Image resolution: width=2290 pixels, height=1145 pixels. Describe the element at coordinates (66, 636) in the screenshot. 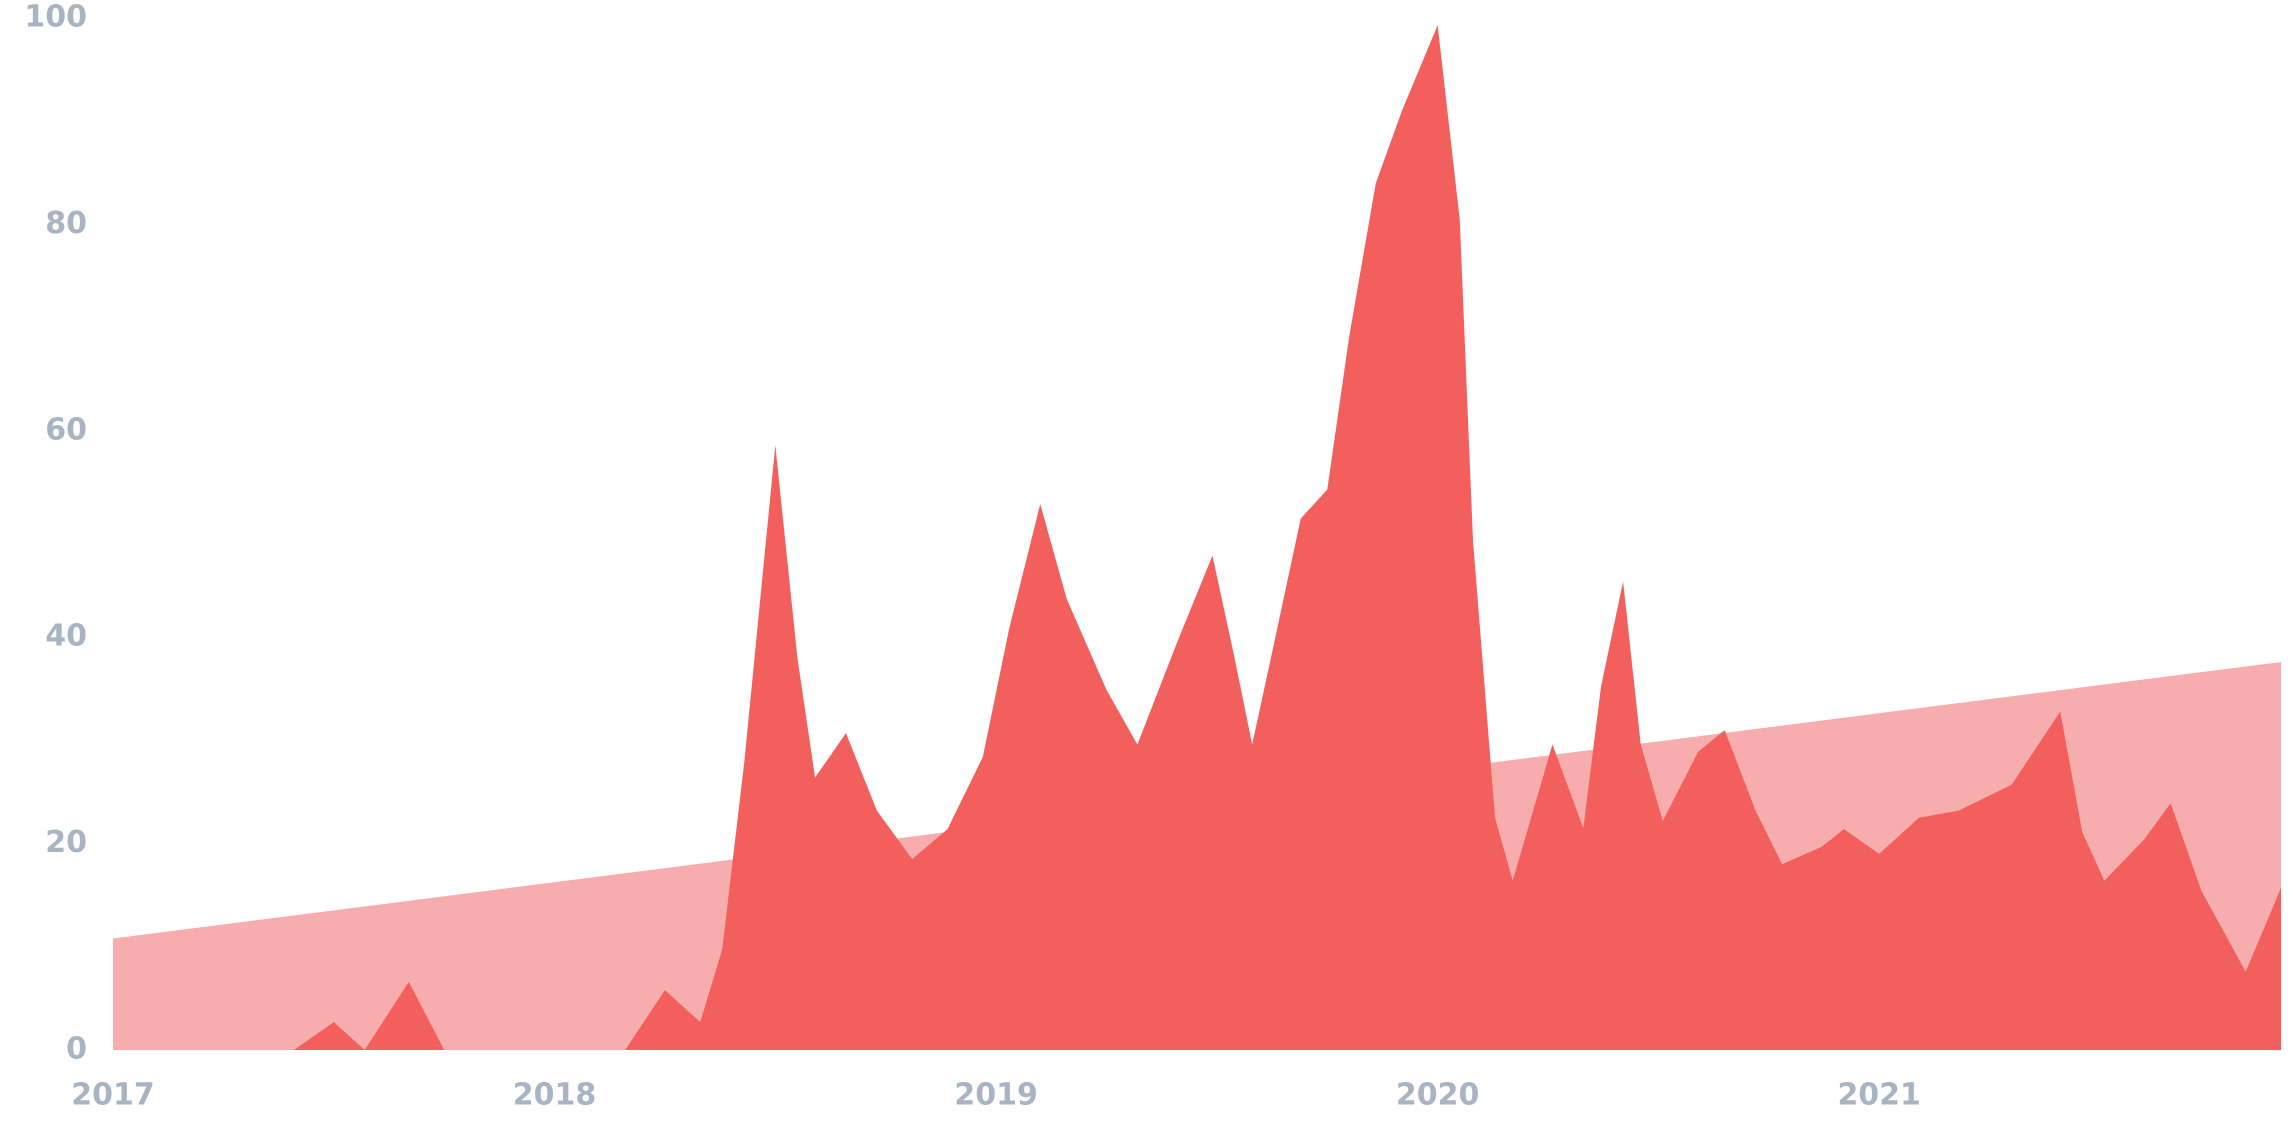

I see `y-tick-label: 40` at that location.